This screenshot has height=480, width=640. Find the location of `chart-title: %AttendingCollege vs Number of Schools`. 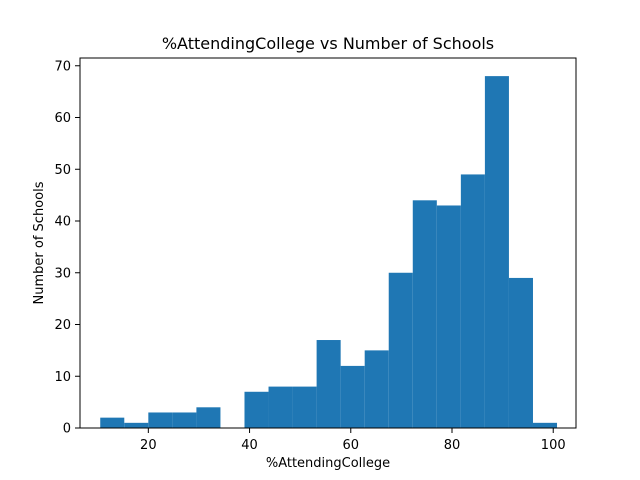

chart-title: %AttendingCollege vs Number of Schools is located at coordinates (328, 43).